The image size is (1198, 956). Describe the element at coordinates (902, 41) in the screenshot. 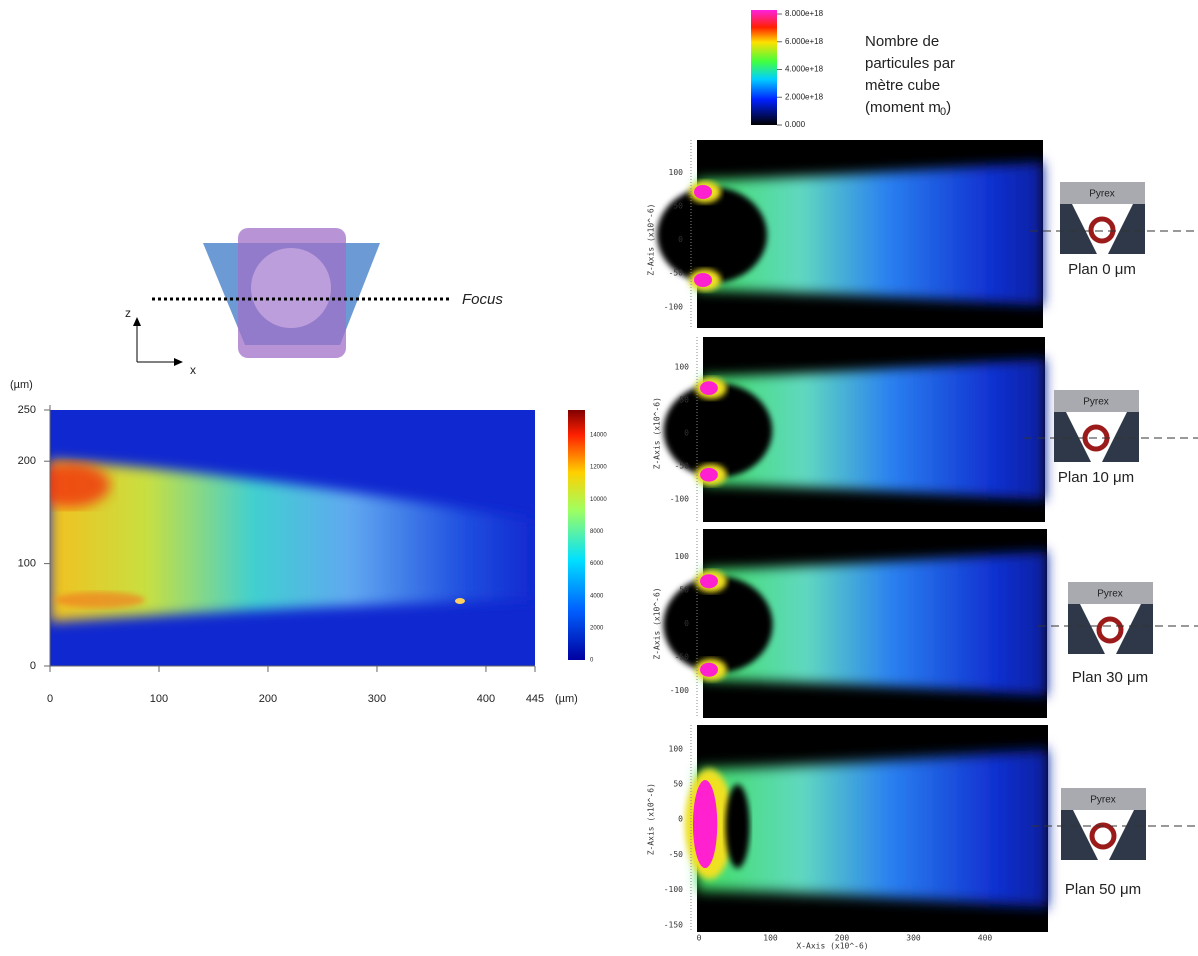

I see `legend-line: Nombre de` at that location.